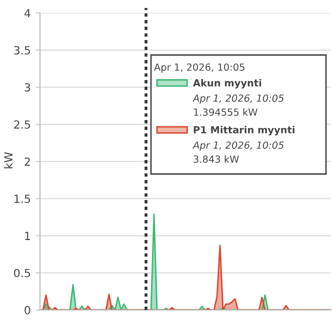 This screenshot has height=321, width=332. Describe the element at coordinates (27, 161) in the screenshot. I see `y-tick-label: 2` at that location.